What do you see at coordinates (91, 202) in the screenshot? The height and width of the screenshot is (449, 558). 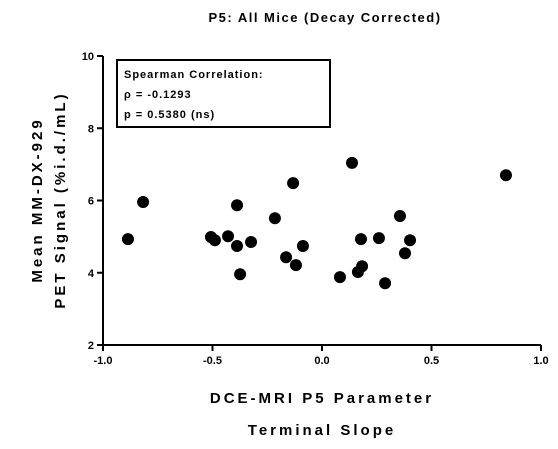 I see `y-tick-label: 6` at bounding box center [91, 202].